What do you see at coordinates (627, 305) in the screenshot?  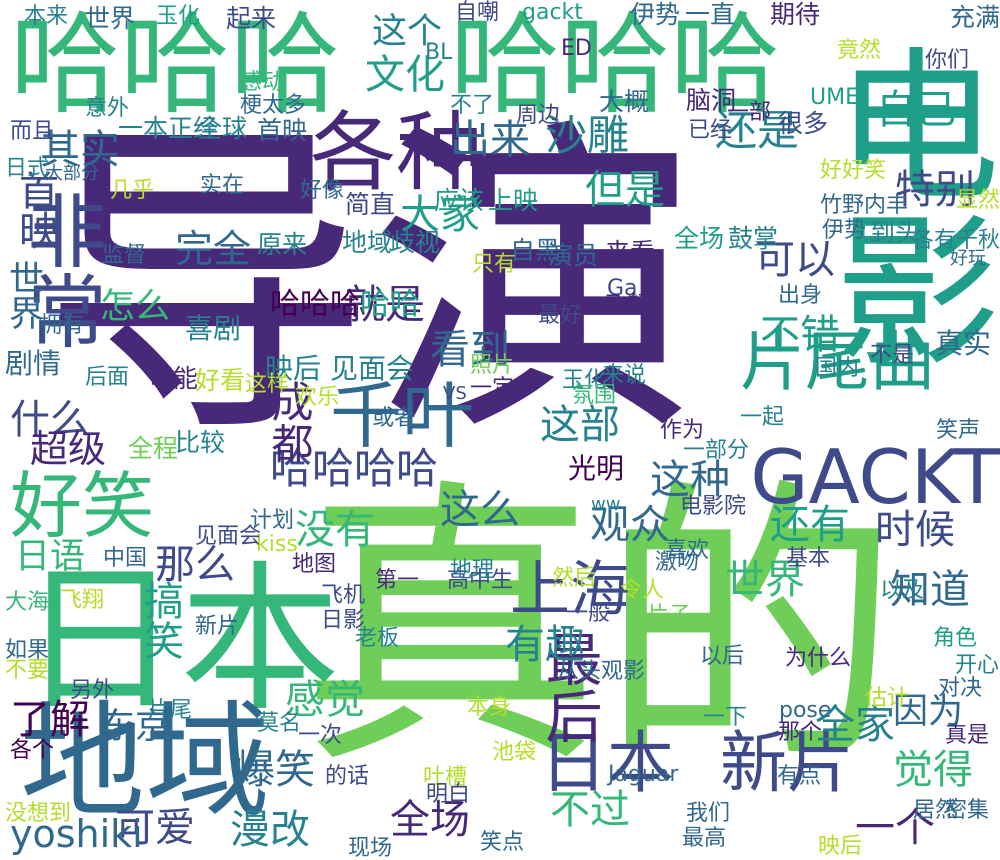 I see `word-cloud-word: 飞起` at bounding box center [627, 305].